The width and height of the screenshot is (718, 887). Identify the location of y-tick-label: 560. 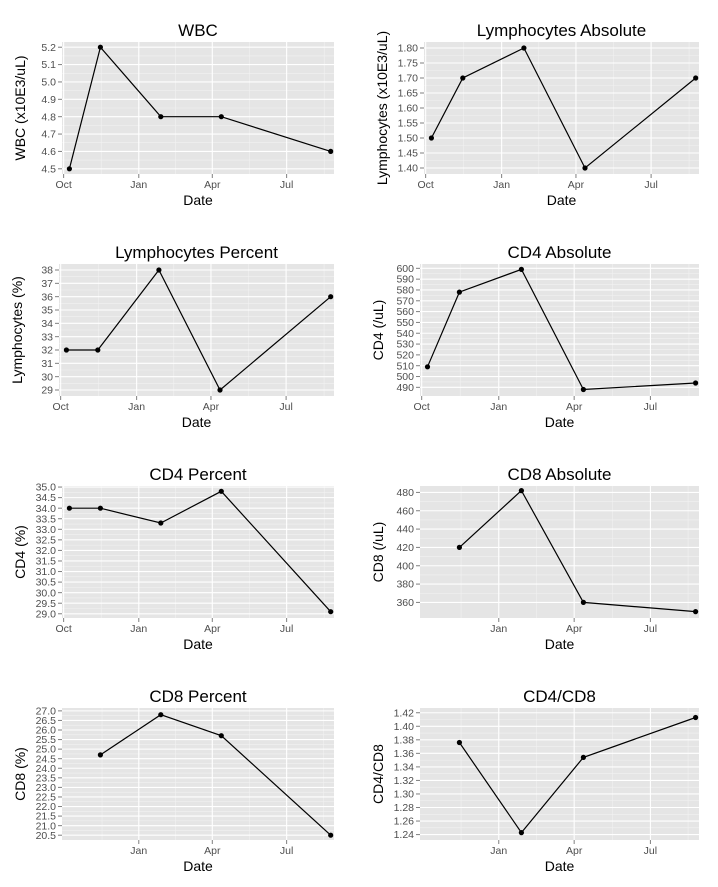
(405, 312).